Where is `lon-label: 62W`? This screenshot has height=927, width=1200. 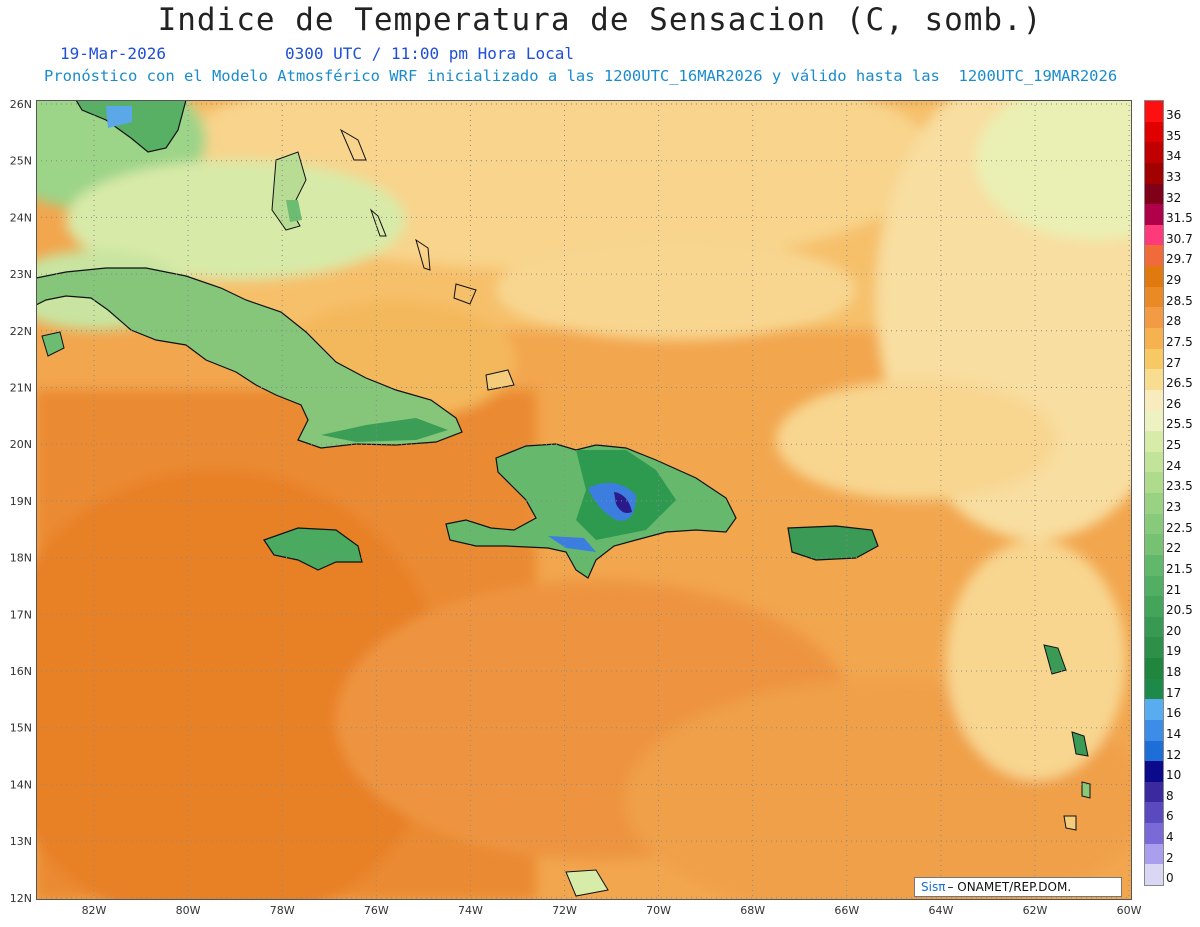 lon-label: 62W is located at coordinates (1035, 910).